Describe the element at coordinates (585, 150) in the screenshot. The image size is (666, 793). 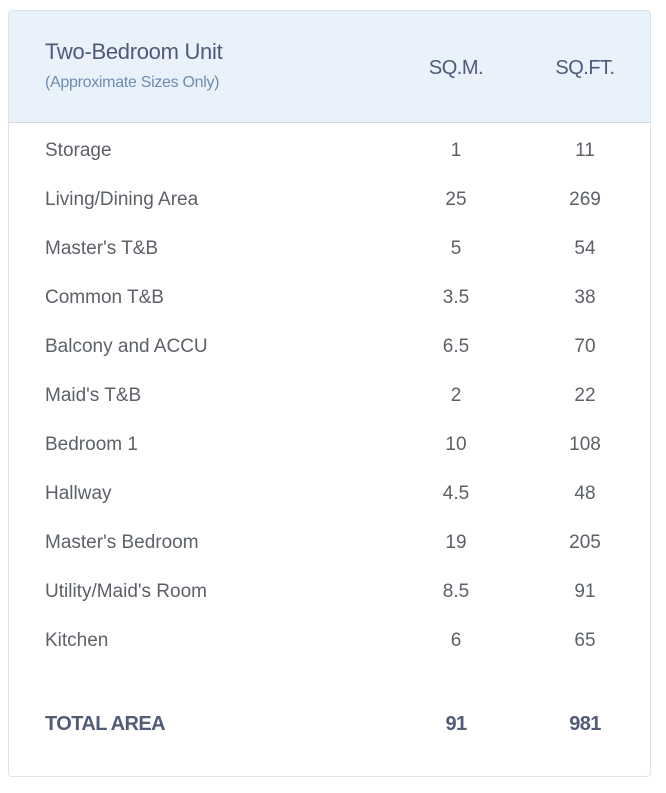
I see `row-sqft: 11` at that location.